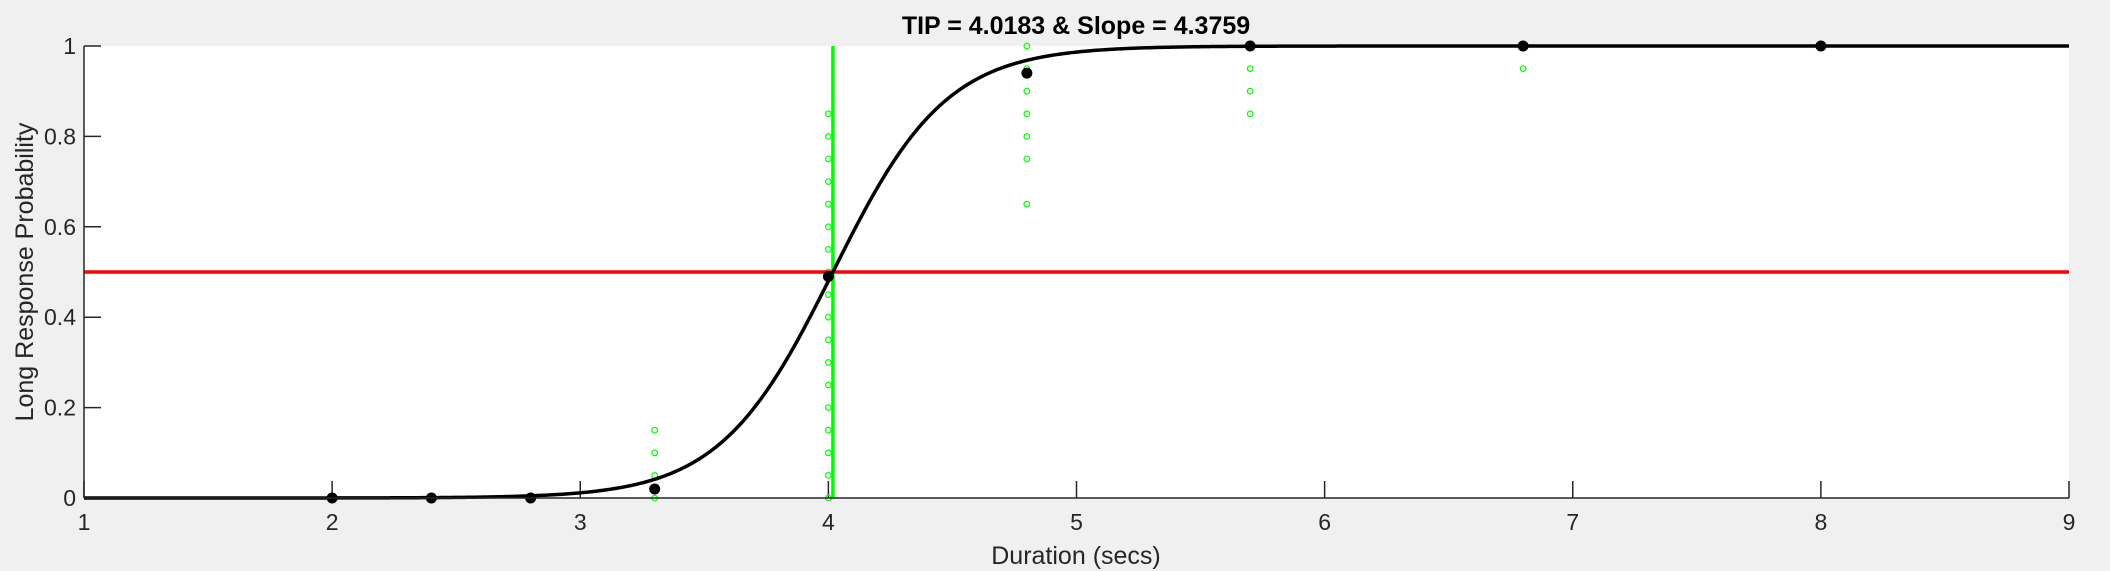 The width and height of the screenshot is (2110, 571). What do you see at coordinates (60, 136) in the screenshot?
I see `y-tick-label: 0.8` at bounding box center [60, 136].